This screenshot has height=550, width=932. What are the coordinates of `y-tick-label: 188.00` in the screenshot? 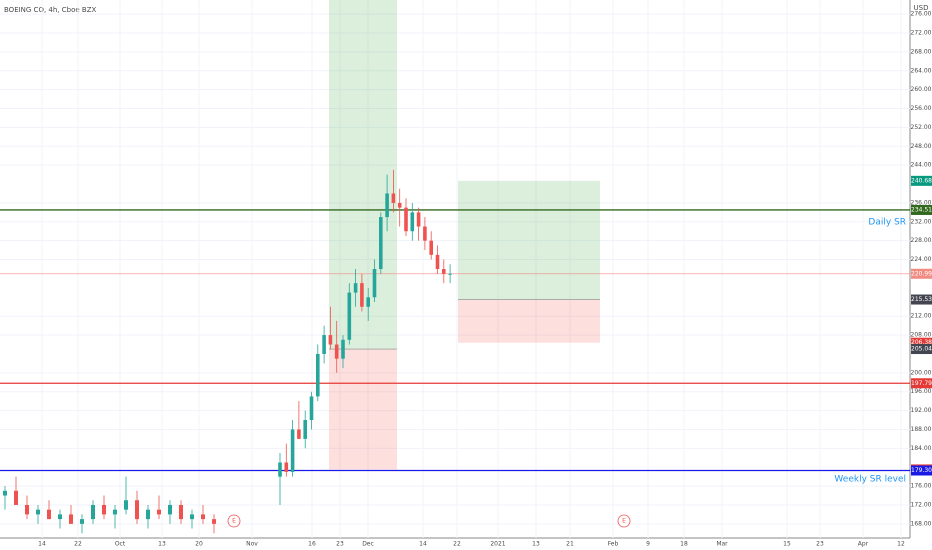 It's located at (921, 429).